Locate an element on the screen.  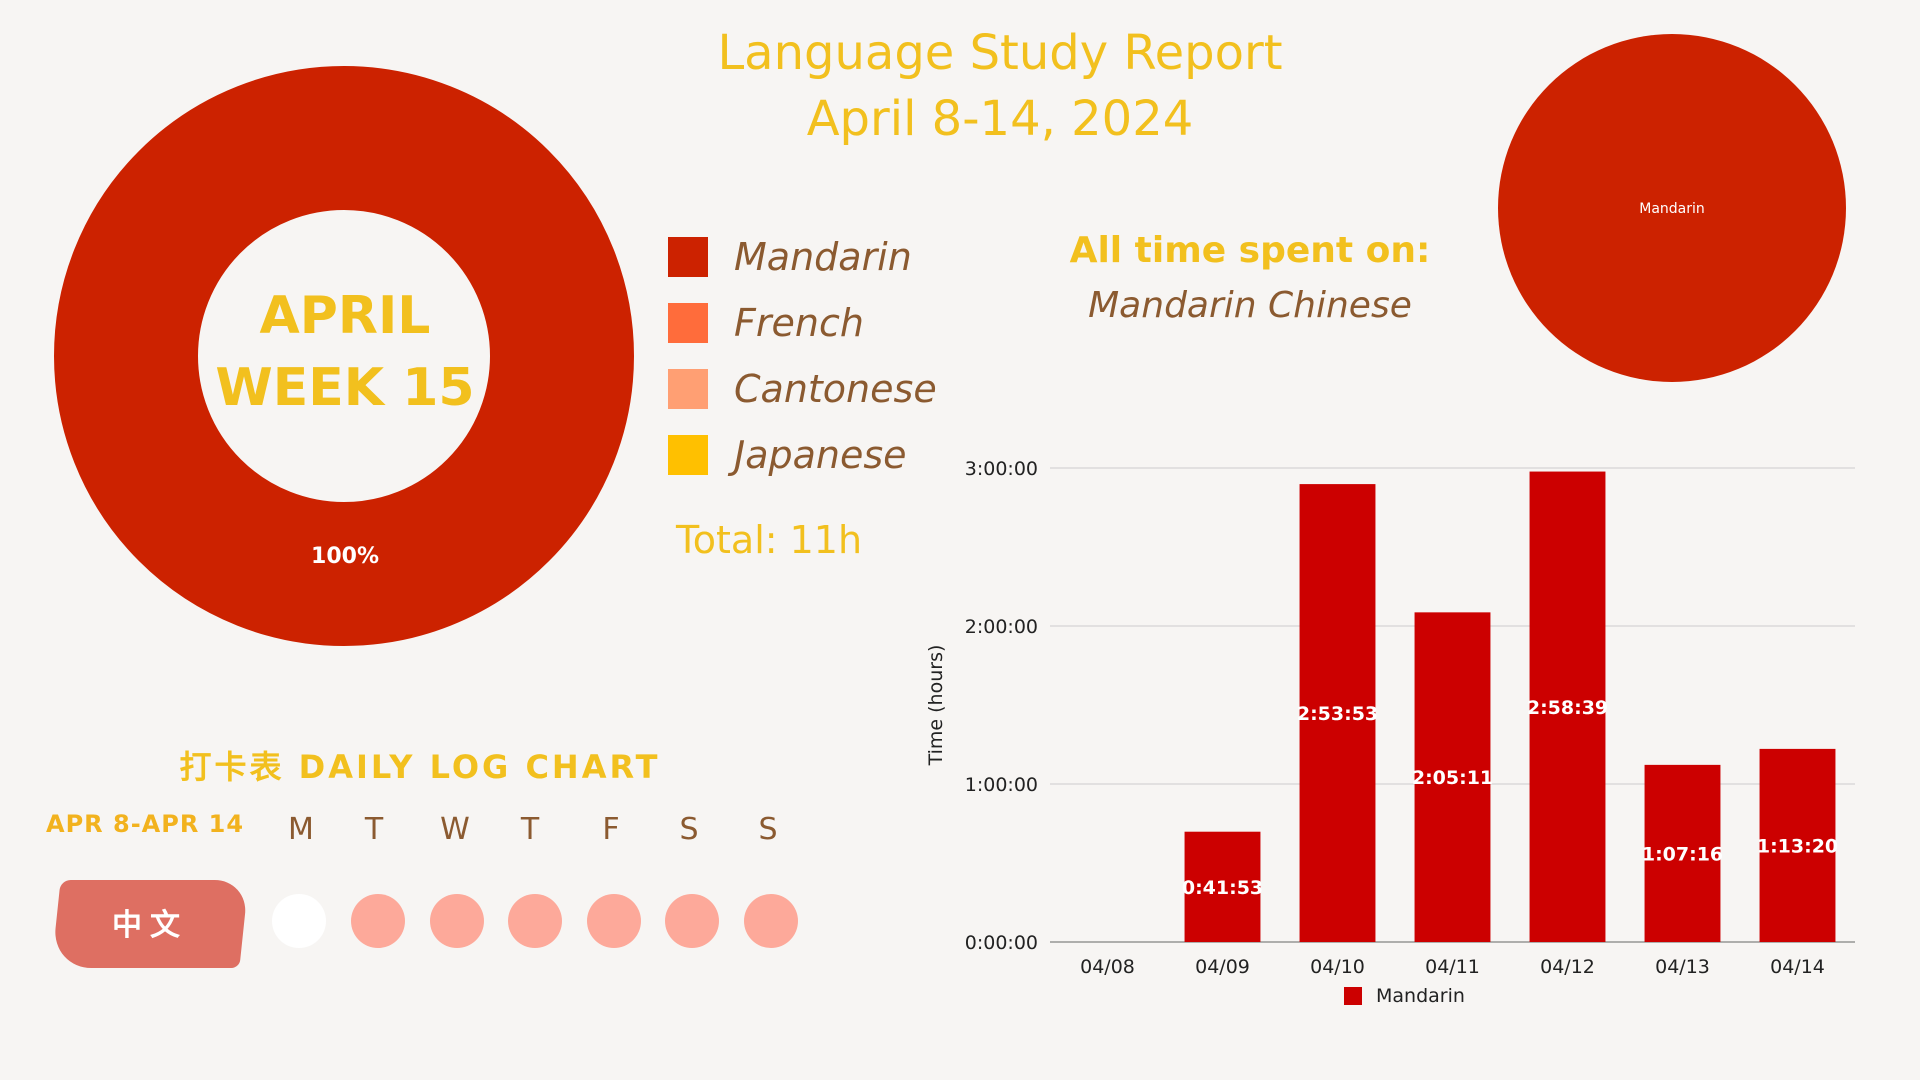
report-title: Language Study Report April 8-14, 2024 is located at coordinates (1000, 86).